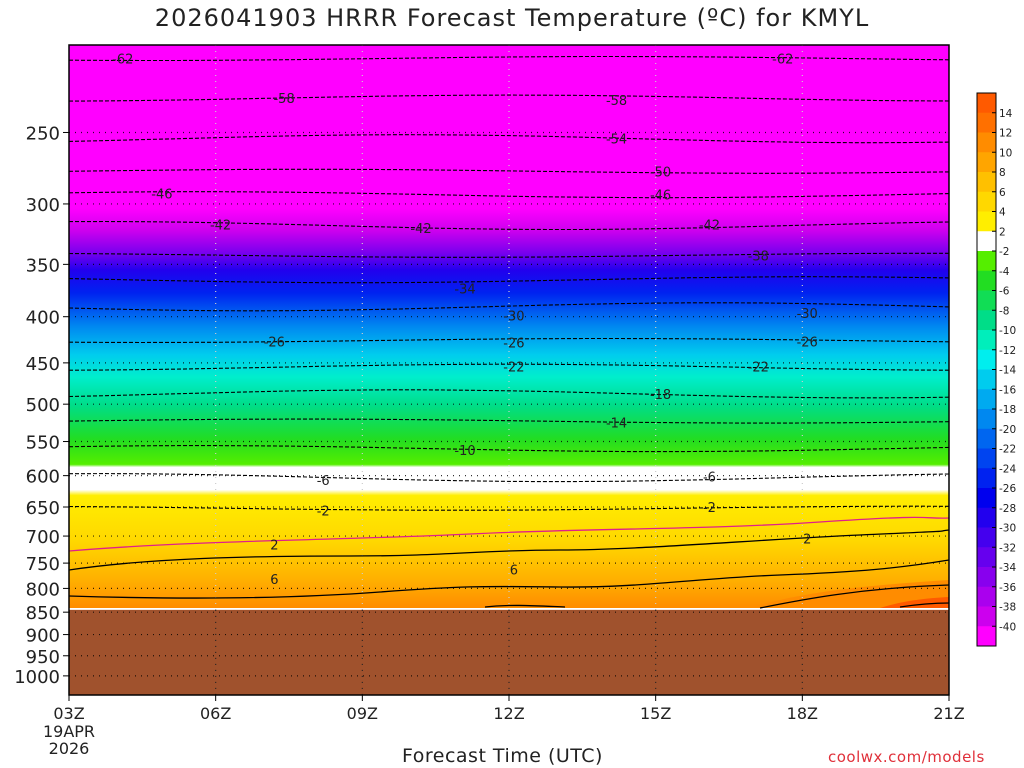 This screenshot has height=768, width=1024. Describe the element at coordinates (1005, 134) in the screenshot. I see `colorbar-label: 12` at that location.